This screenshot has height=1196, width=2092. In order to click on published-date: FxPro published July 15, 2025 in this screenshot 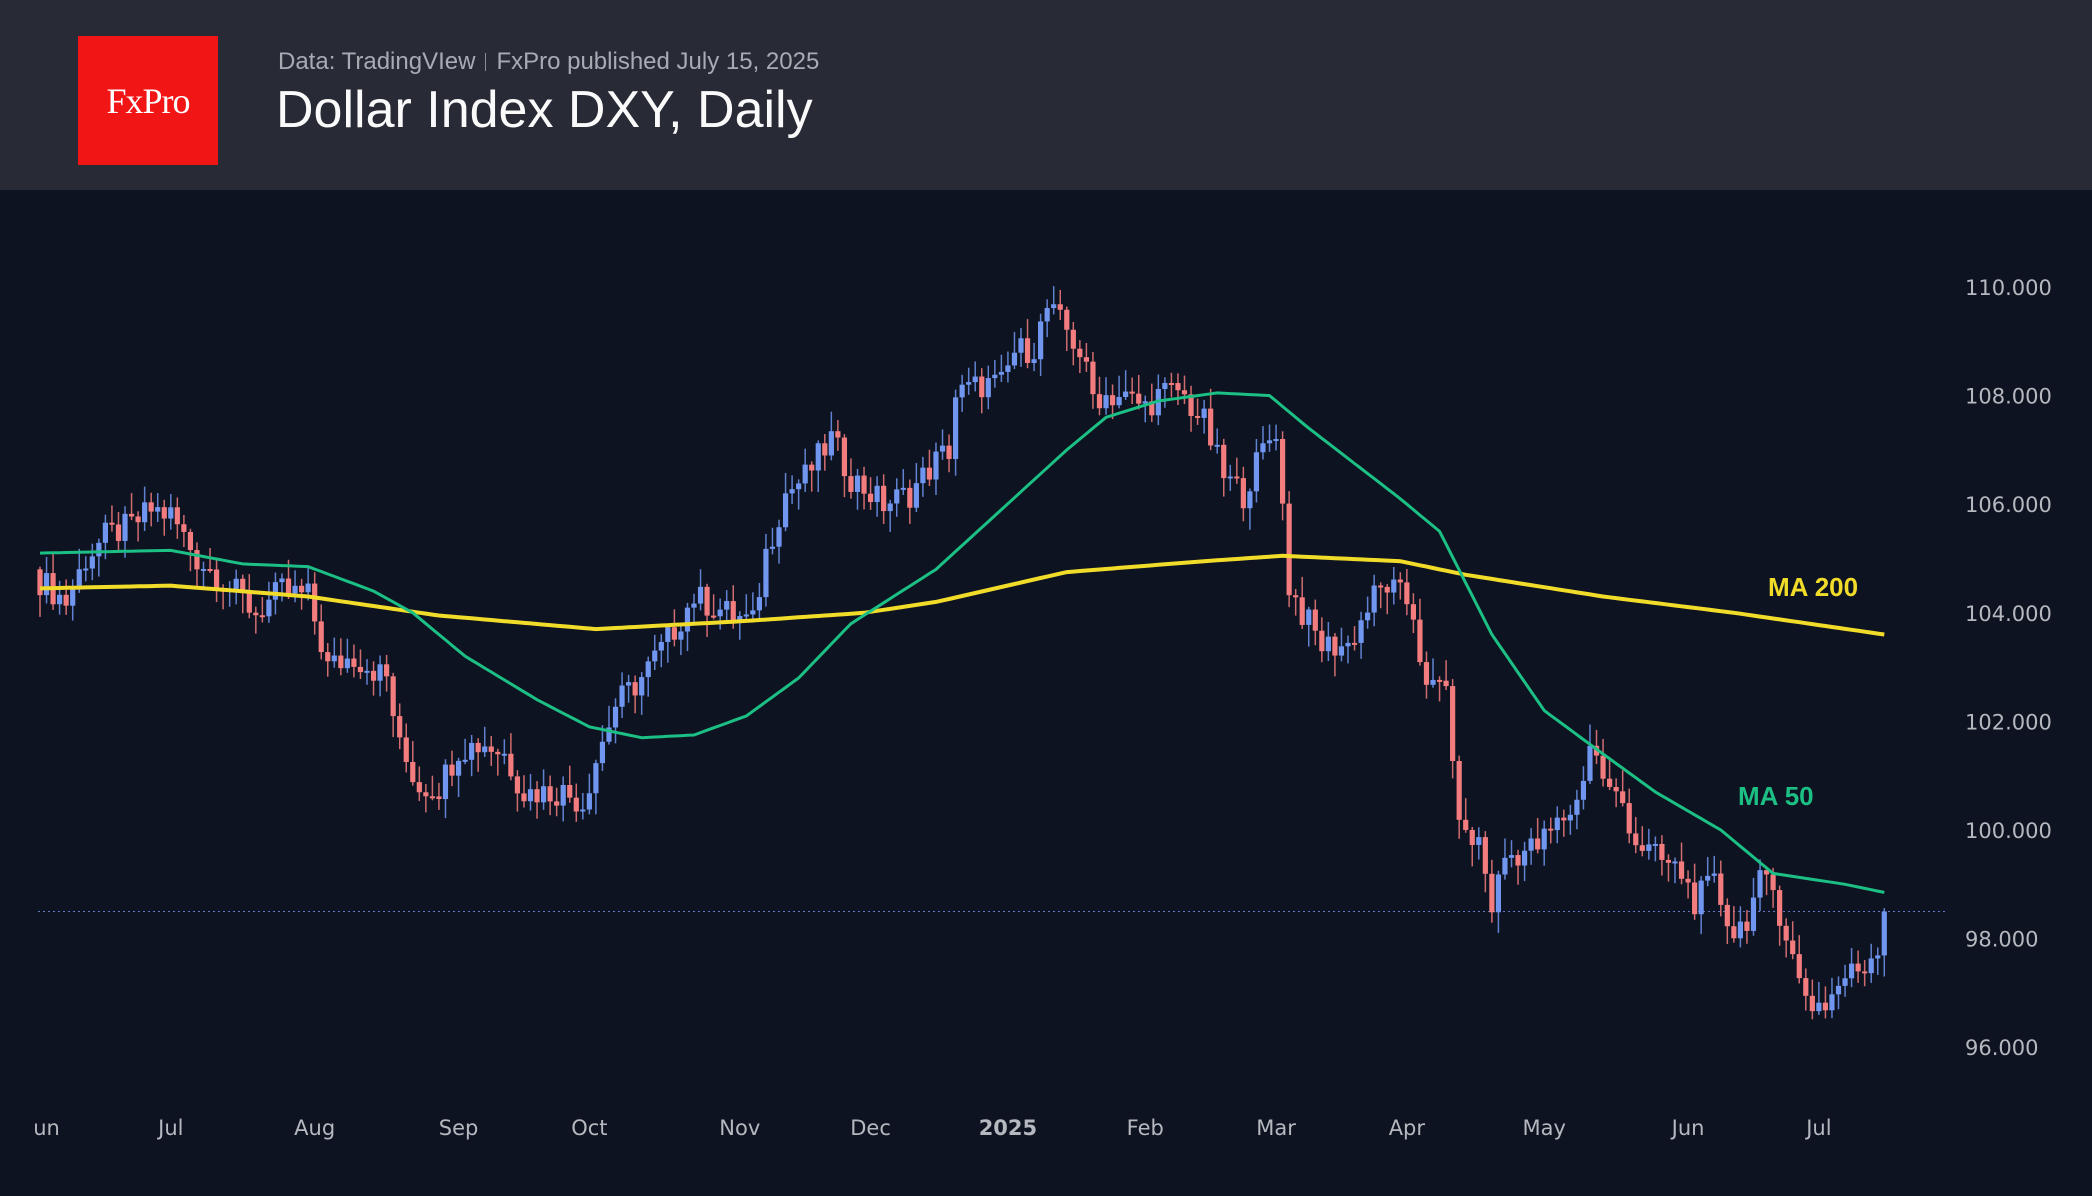, I will do `click(658, 61)`.